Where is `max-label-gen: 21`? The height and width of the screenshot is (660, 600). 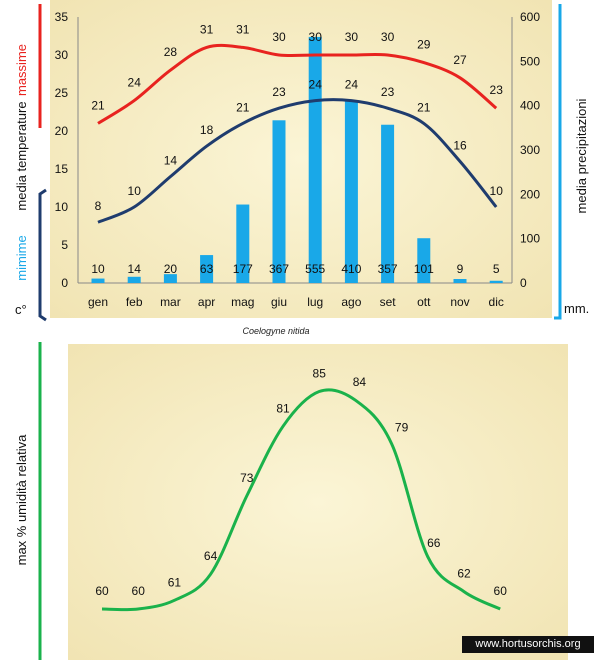
max-label-gen: 21 is located at coordinates (98, 105).